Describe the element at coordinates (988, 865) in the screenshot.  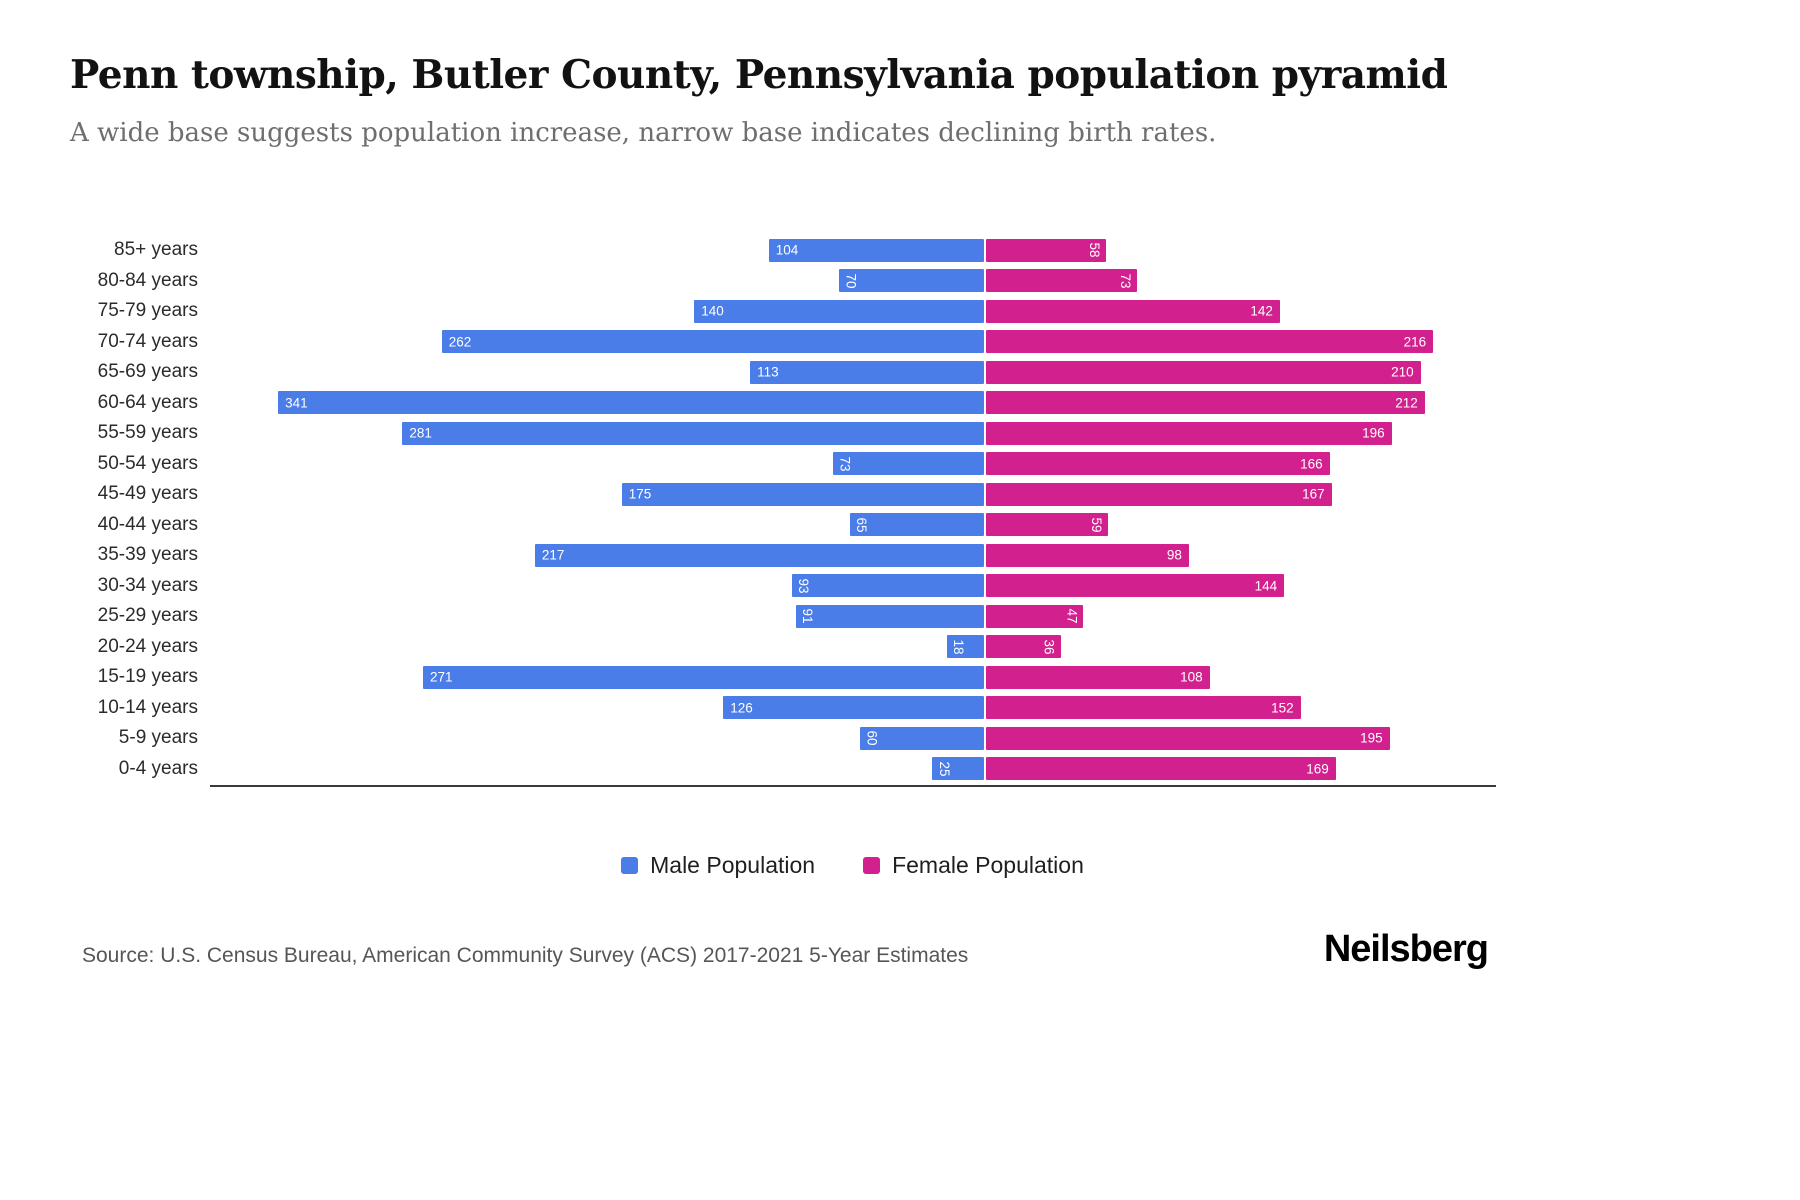
I see `female-legend-label: Female Population` at that location.